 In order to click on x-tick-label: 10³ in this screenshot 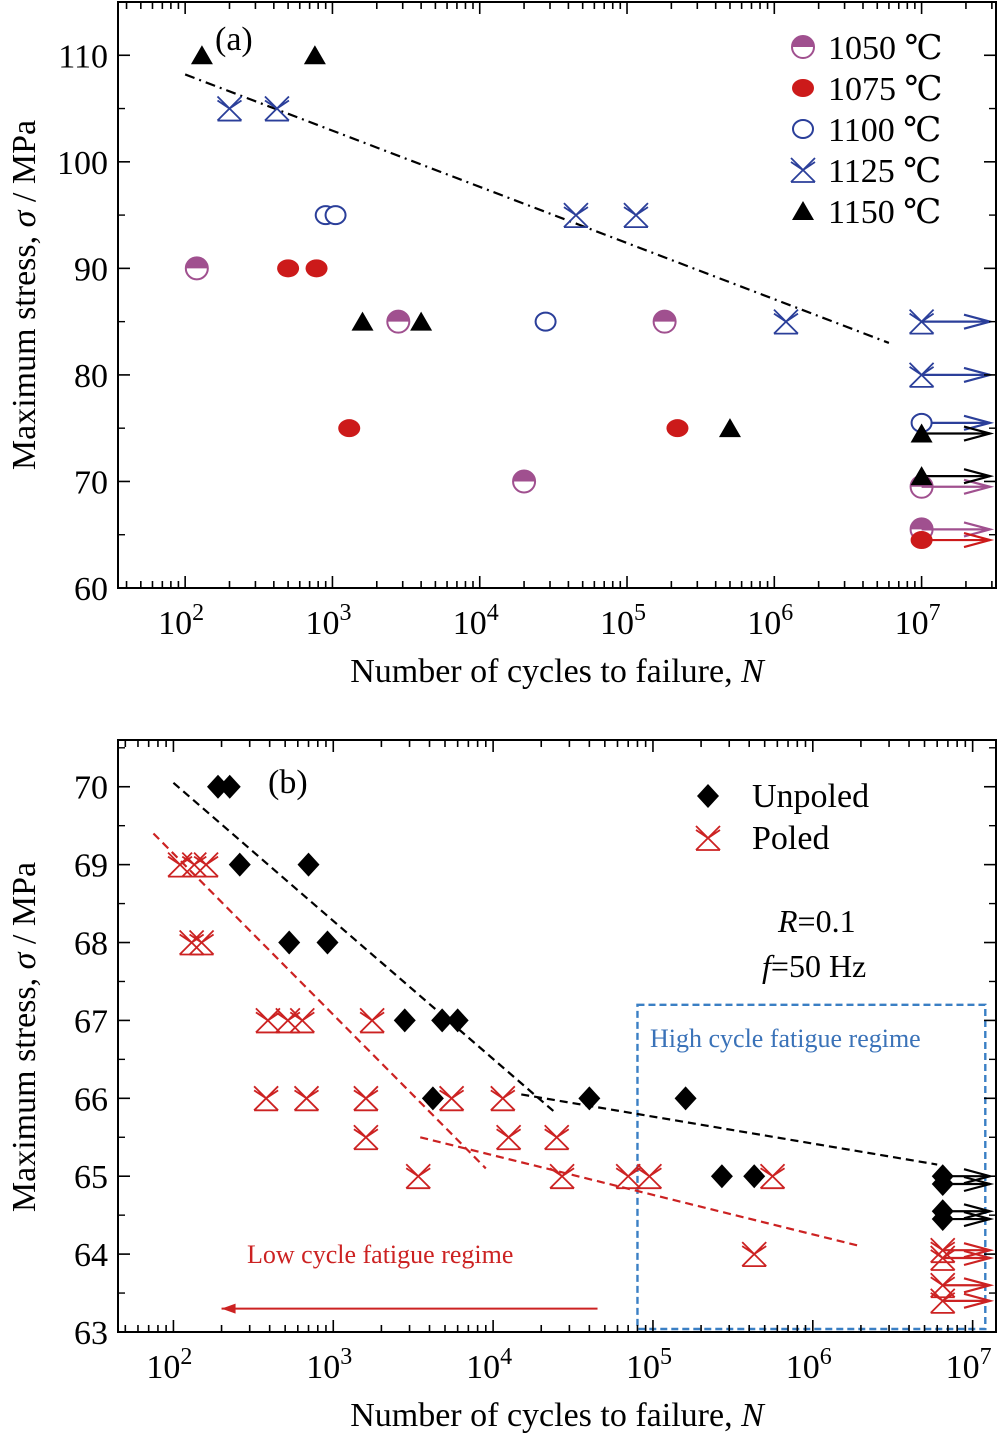, I will do `click(328, 621)`.